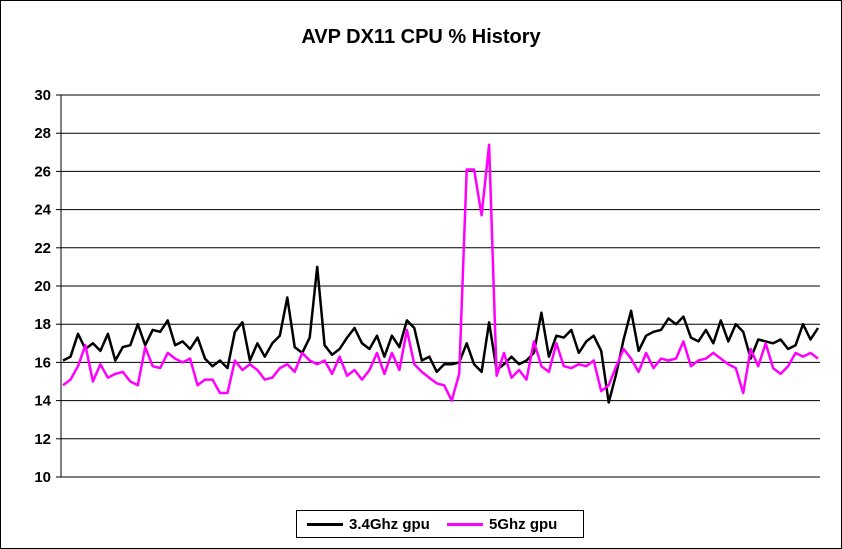  I want to click on legend-label-series-1: 3.4Ghz gpu, so click(389, 524).